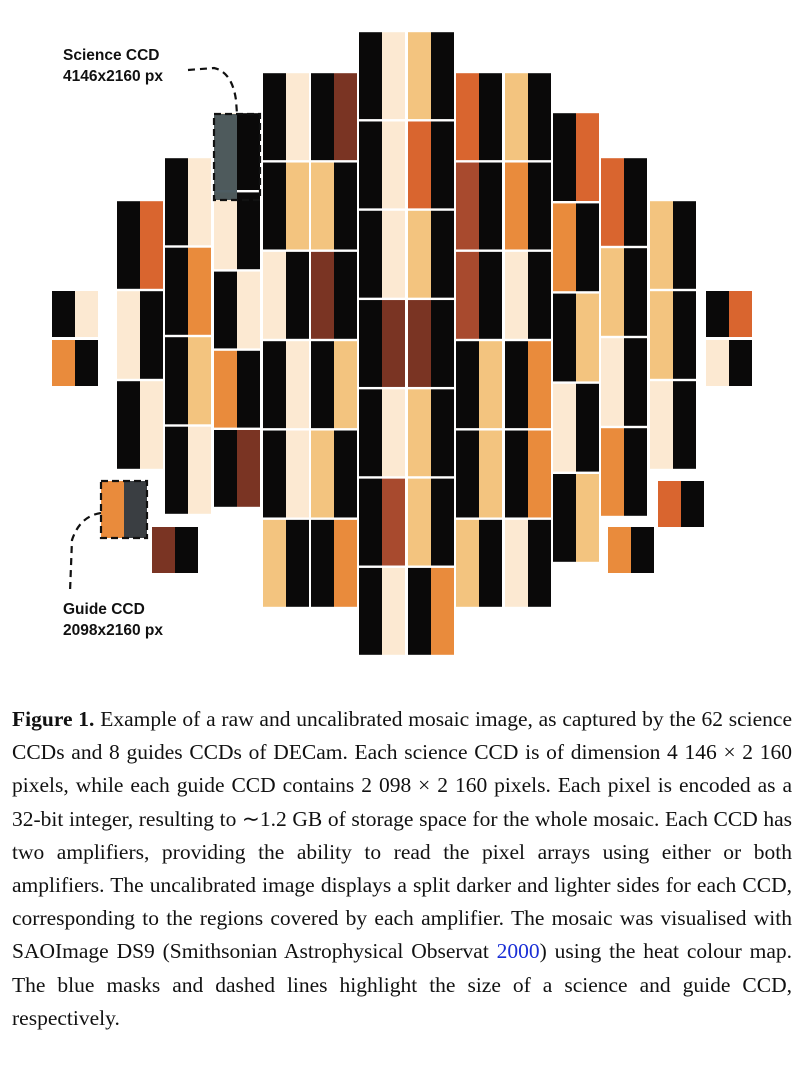 Image resolution: width=806 pixels, height=1072 pixels. I want to click on highlight-masks, so click(180, 326).